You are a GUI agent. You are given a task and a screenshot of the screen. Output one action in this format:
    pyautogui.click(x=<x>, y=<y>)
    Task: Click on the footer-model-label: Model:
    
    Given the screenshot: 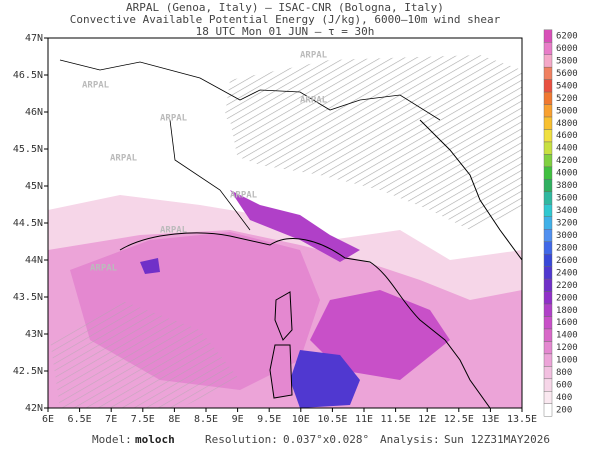 What is the action you would take?
    pyautogui.click(x=112, y=439)
    